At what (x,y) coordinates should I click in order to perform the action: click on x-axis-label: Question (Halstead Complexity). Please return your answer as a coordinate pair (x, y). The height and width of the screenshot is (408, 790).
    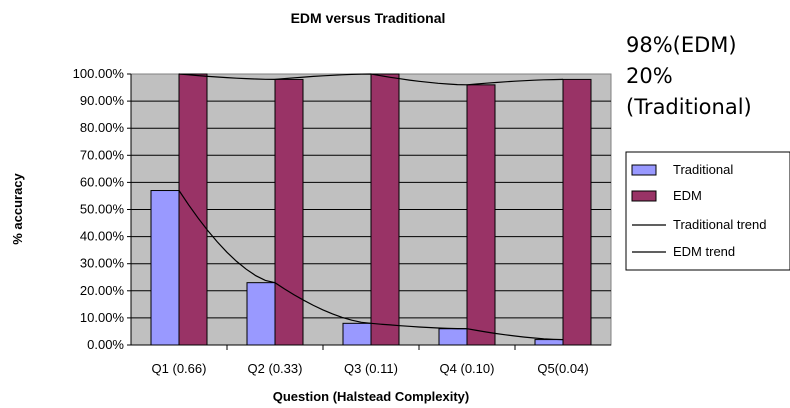
    Looking at the image, I should click on (371, 396).